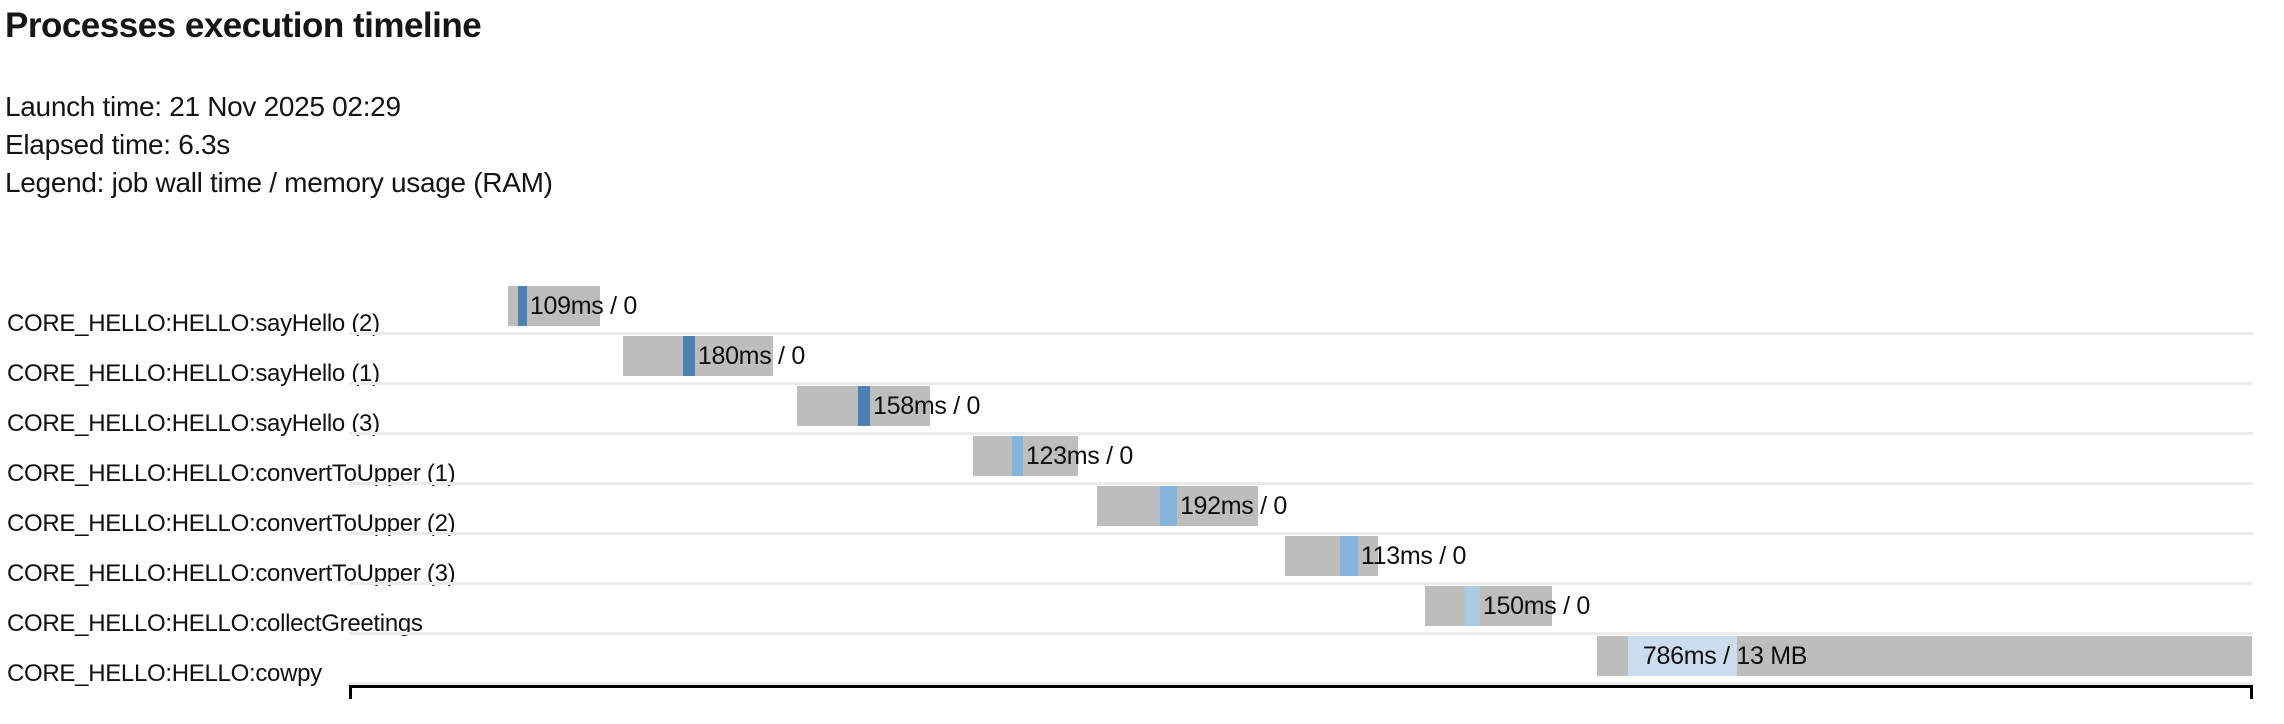 This screenshot has width=2284, height=724. Describe the element at coordinates (1079, 456) in the screenshot. I see `task-stats-label: 123ms / 0` at that location.